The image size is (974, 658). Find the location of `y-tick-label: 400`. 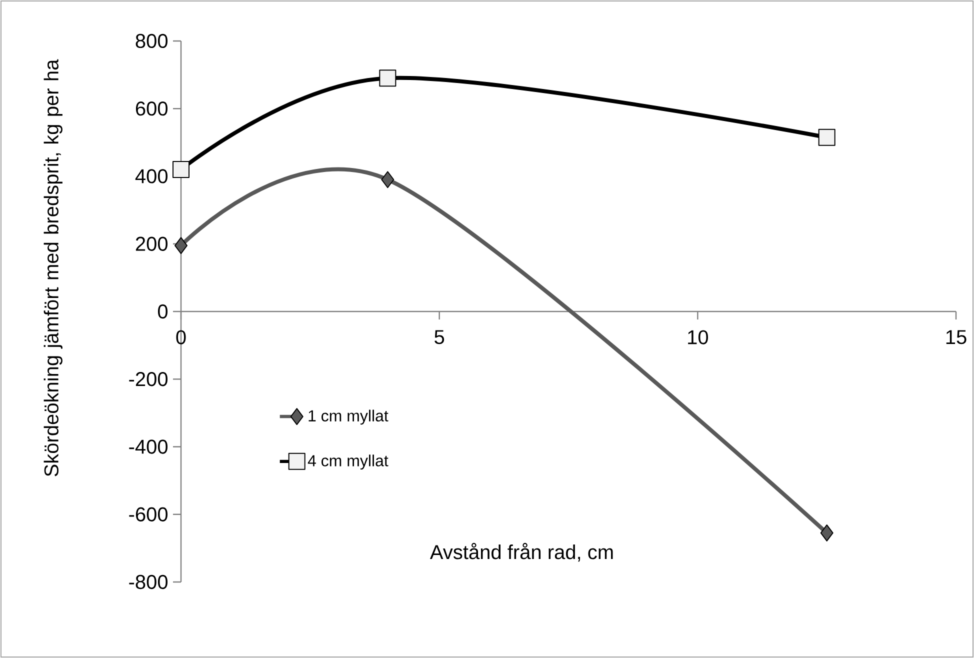

y-tick-label: 400 is located at coordinates (151, 176).